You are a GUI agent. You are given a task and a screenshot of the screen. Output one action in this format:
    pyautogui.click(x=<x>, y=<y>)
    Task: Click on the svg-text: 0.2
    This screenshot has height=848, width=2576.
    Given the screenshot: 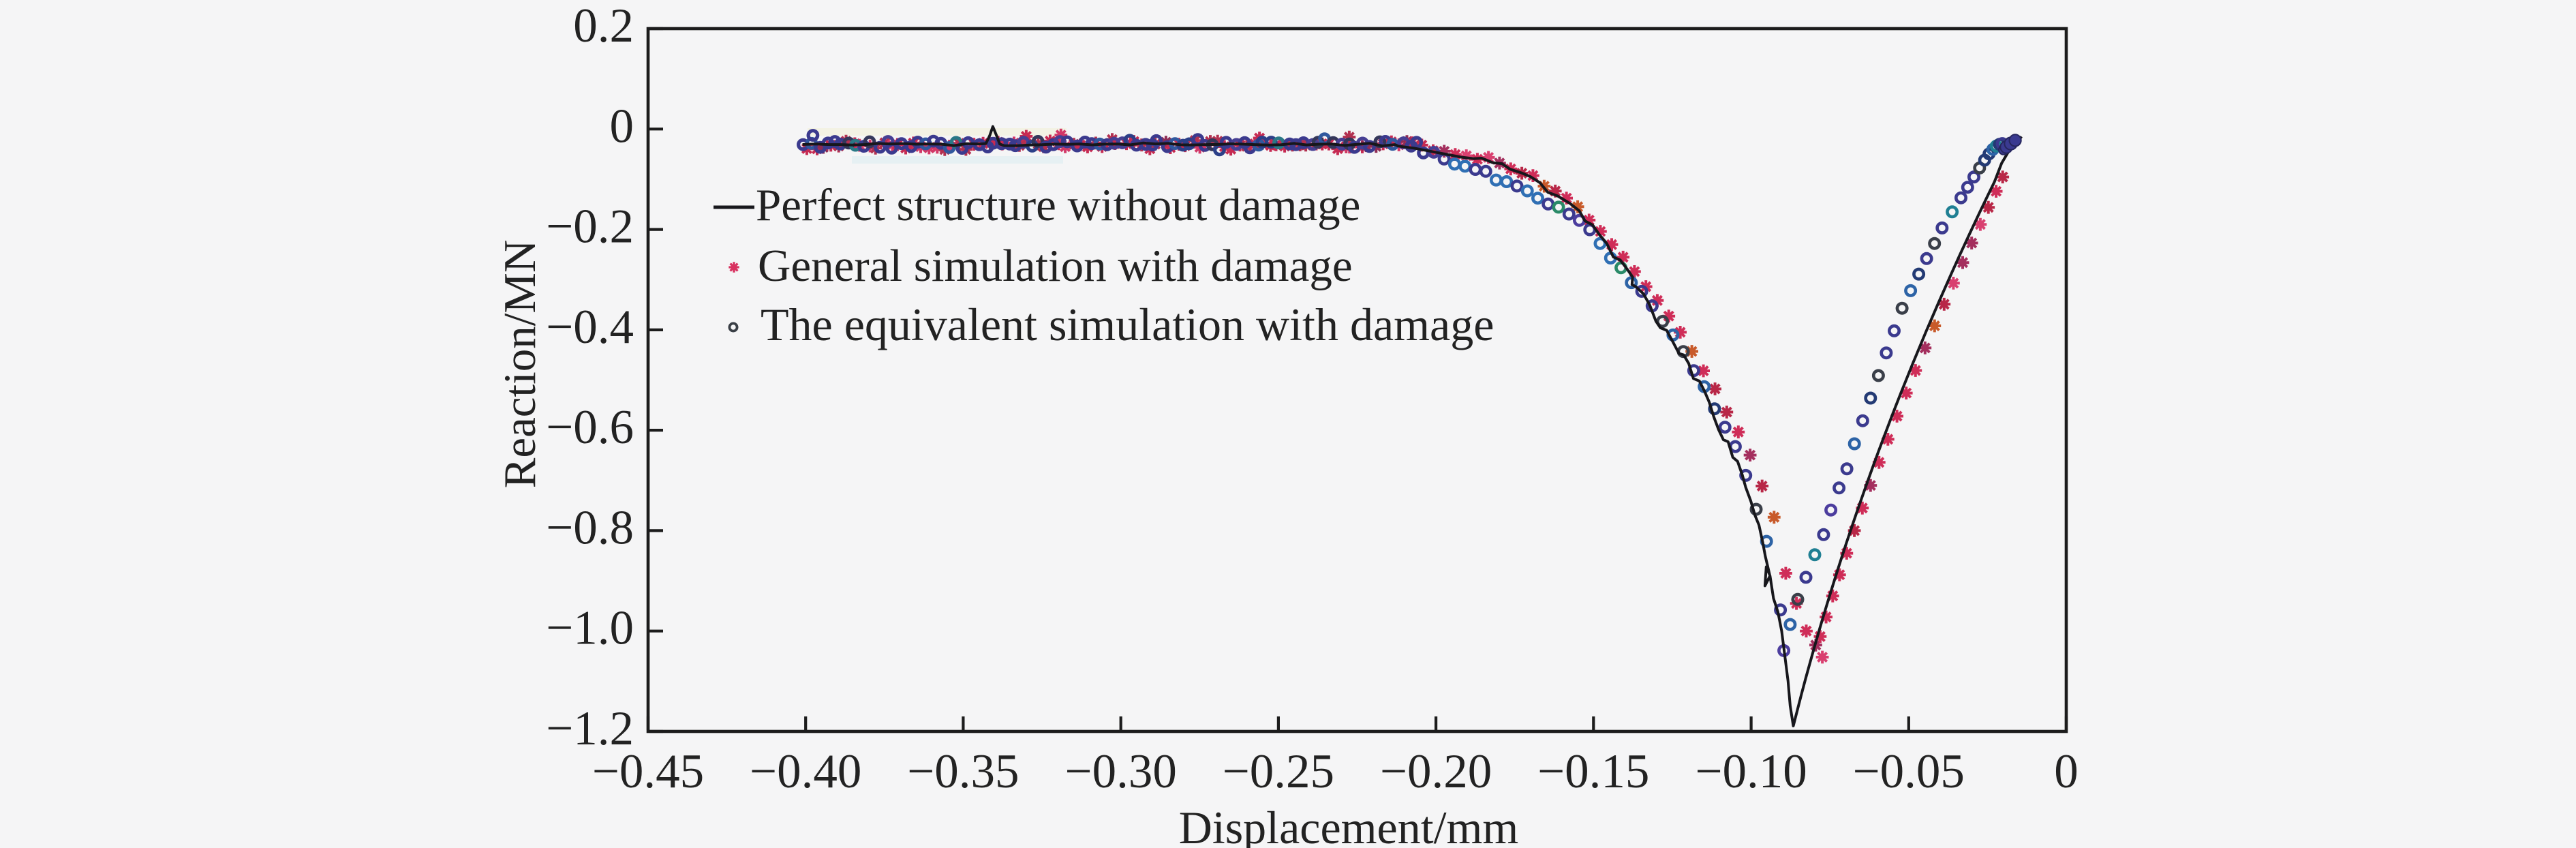 What is the action you would take?
    pyautogui.click(x=603, y=26)
    